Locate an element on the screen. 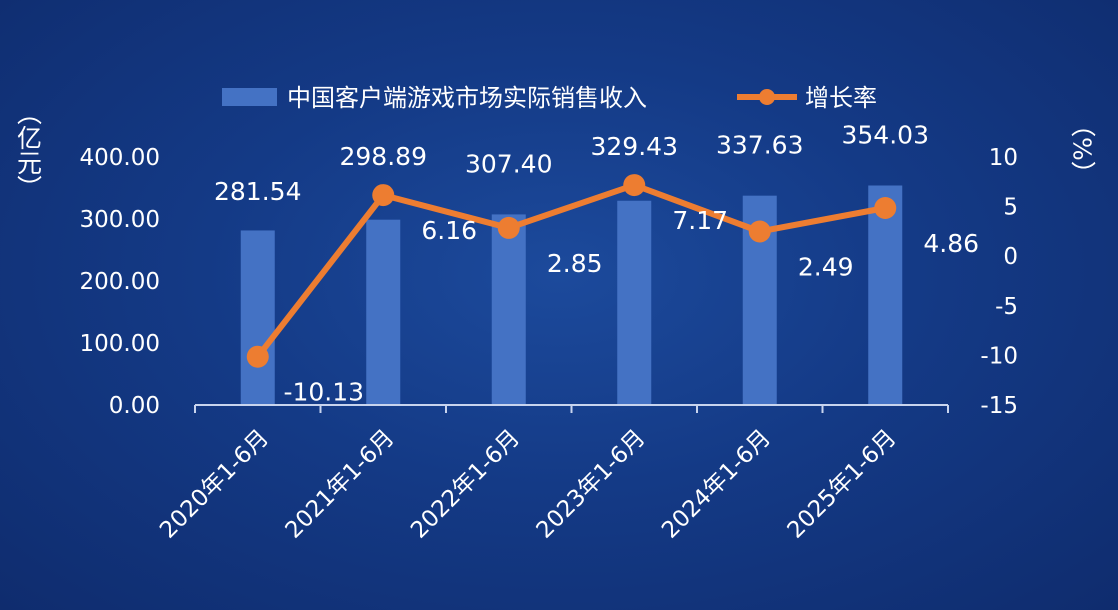 The width and height of the screenshot is (1118, 610). y-tick-label: 0.00 is located at coordinates (134, 406).